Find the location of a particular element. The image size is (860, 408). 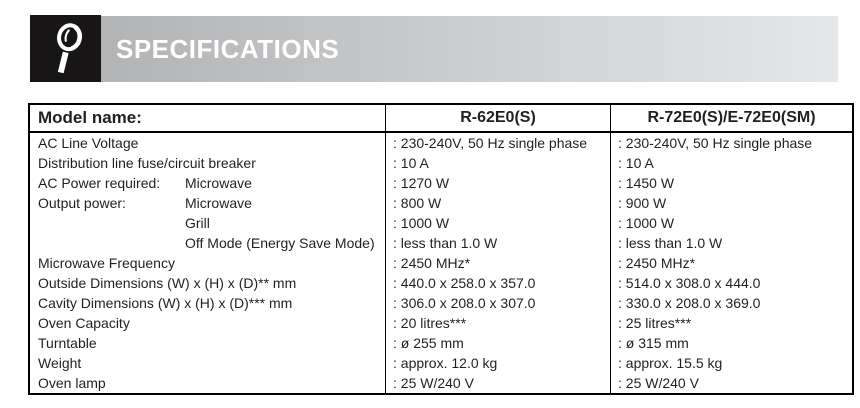

spec-value-r72e0: : 330.0 x 208.0 x 369.0 is located at coordinates (731, 303).